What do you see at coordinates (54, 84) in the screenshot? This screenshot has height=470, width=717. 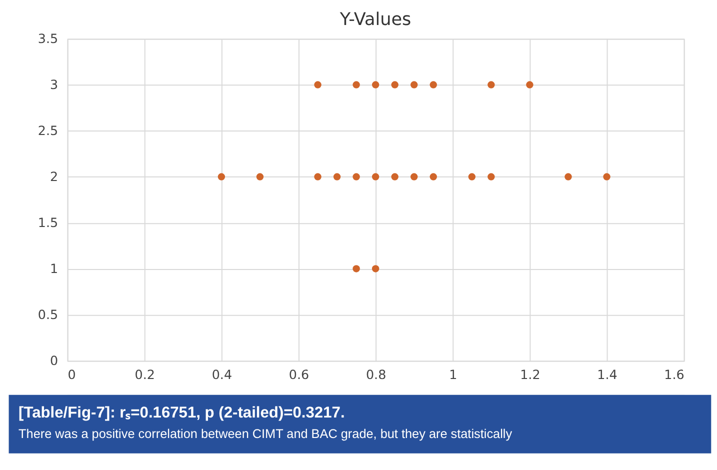 I see `y-tick-label: 3` at bounding box center [54, 84].